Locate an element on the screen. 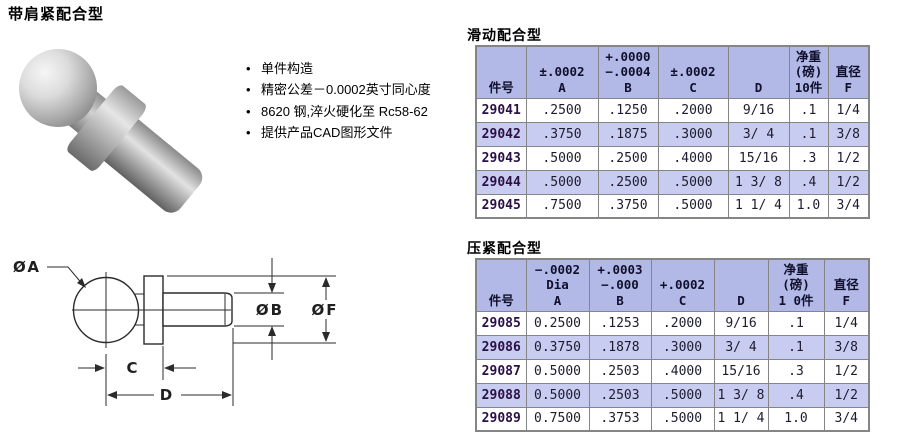 The image size is (899, 446). sliding-fit-table-title: 滑动配合型 is located at coordinates (504, 35).